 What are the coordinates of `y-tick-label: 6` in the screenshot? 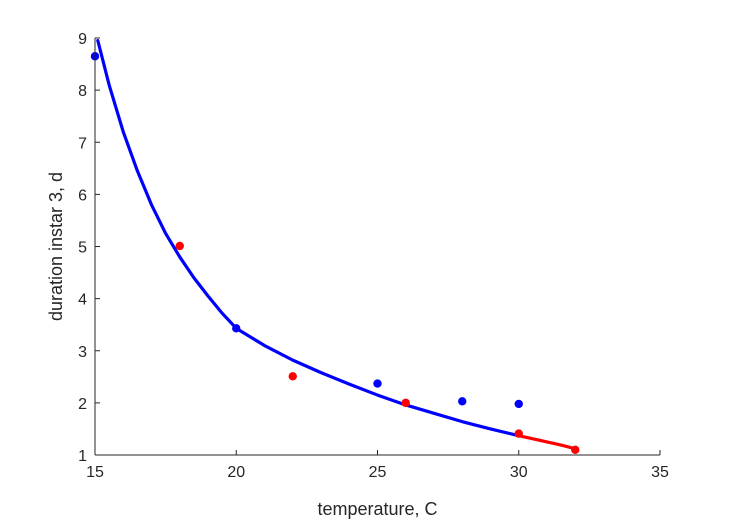 It's located at (82, 195).